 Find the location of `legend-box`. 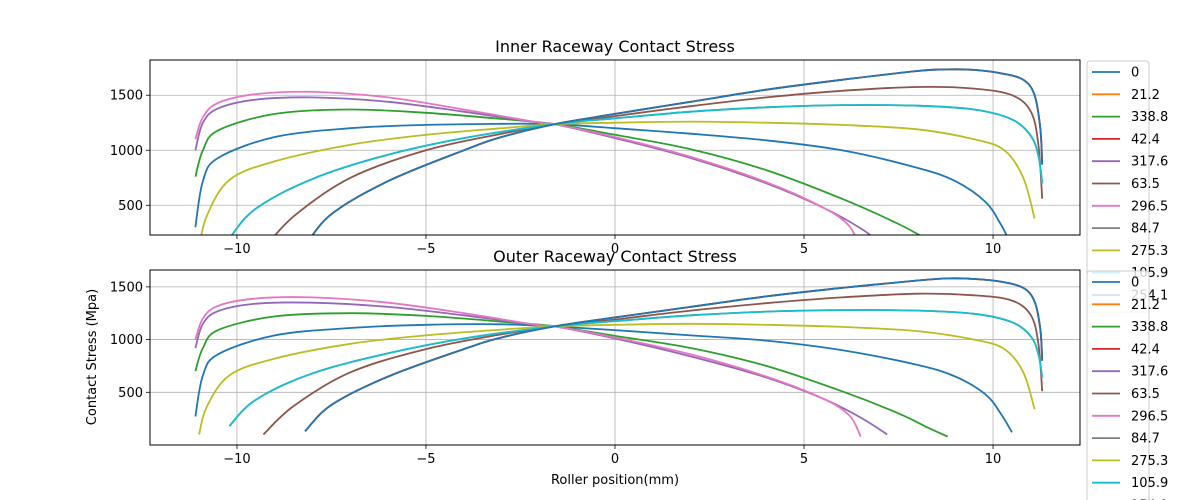

legend-box is located at coordinates (1118, 385).